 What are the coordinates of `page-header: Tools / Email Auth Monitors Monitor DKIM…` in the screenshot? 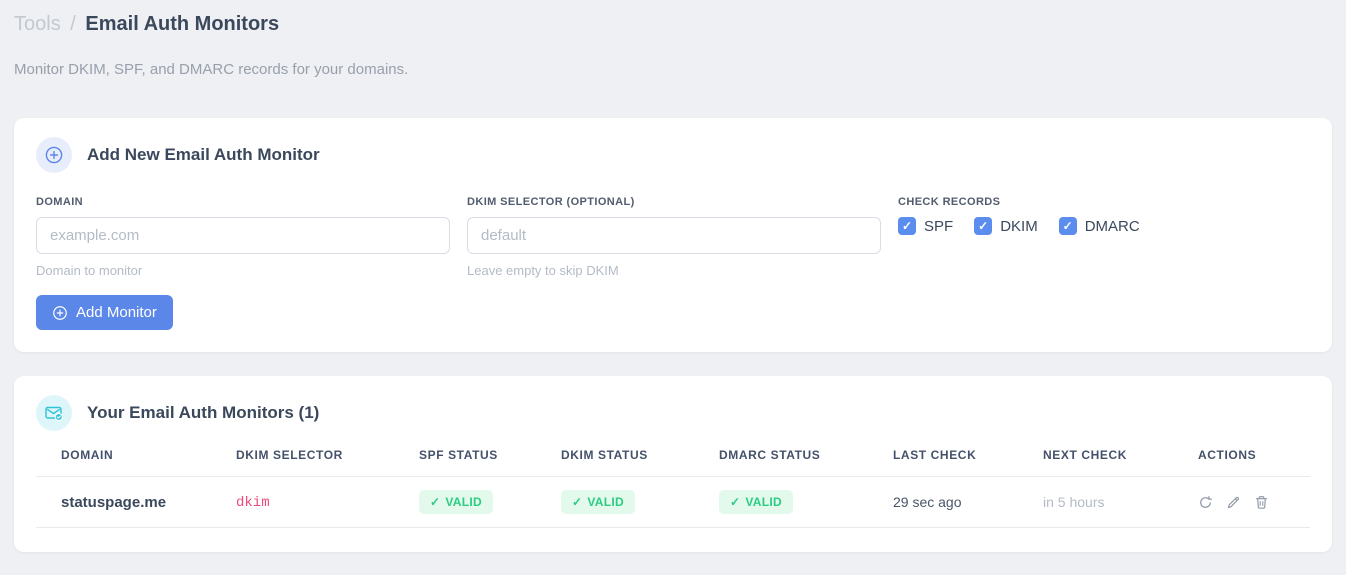 It's located at (673, 39).